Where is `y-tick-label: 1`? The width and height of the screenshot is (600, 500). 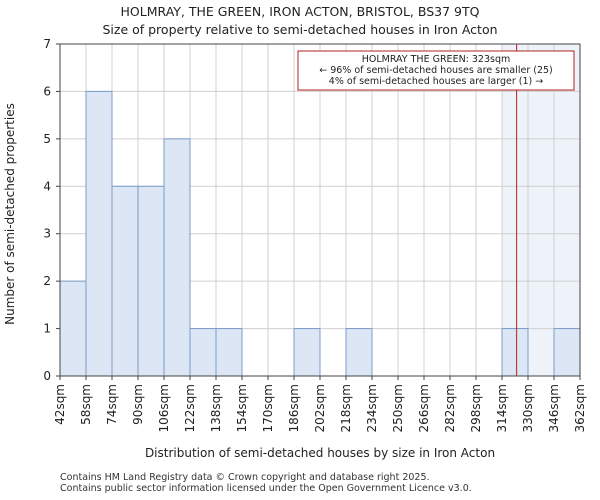
y-tick-label: 1 is located at coordinates (47, 329).